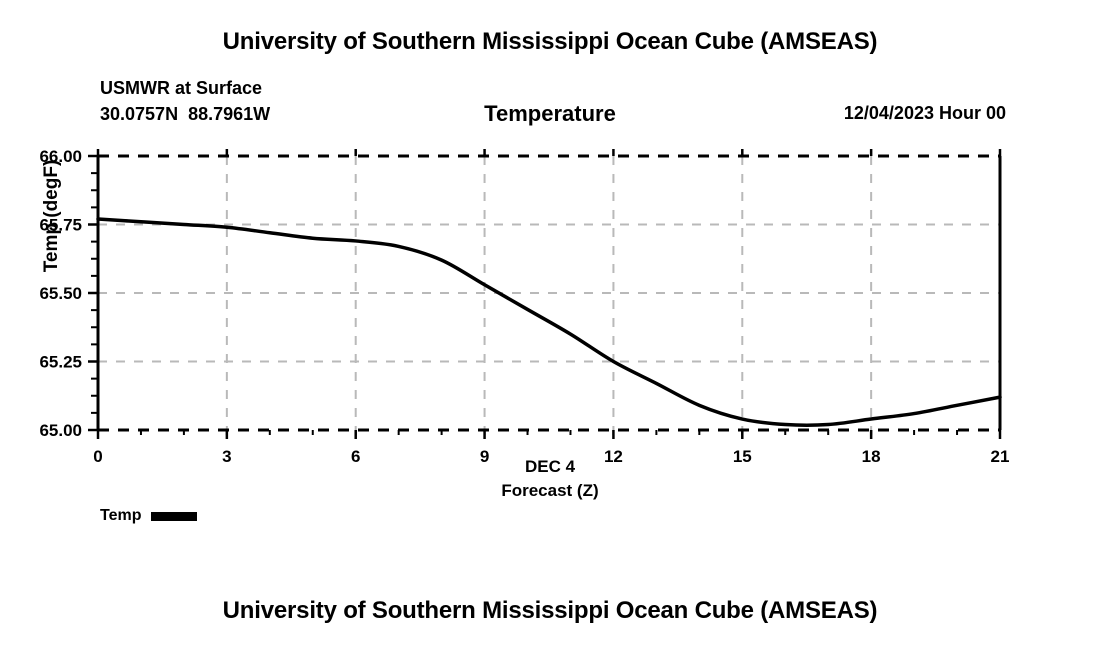 The image size is (1100, 650). Describe the element at coordinates (355, 456) in the screenshot. I see `x-tick-label: 6` at that location.